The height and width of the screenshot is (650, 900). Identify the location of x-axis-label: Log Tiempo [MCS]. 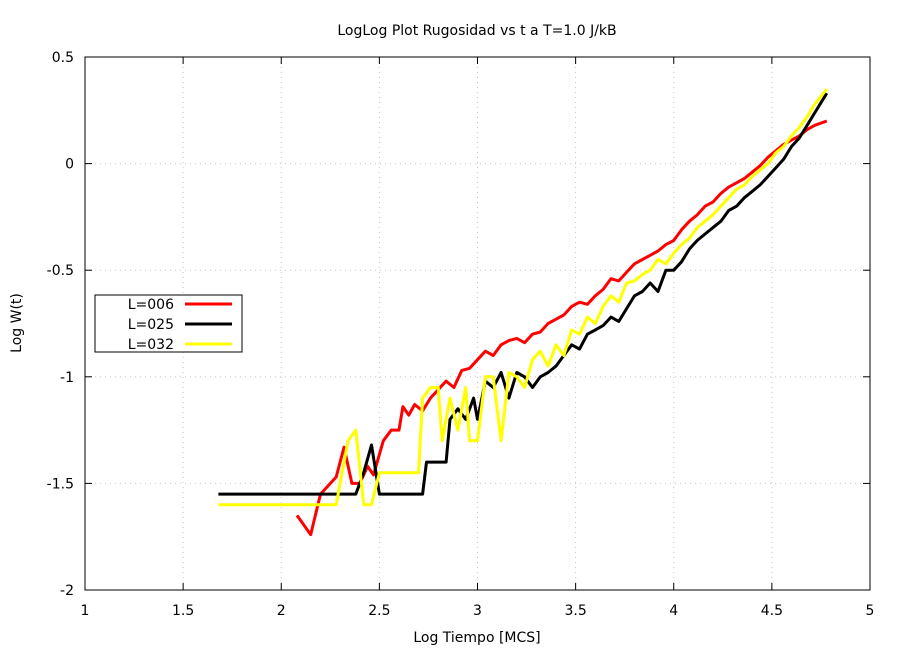
(476, 638).